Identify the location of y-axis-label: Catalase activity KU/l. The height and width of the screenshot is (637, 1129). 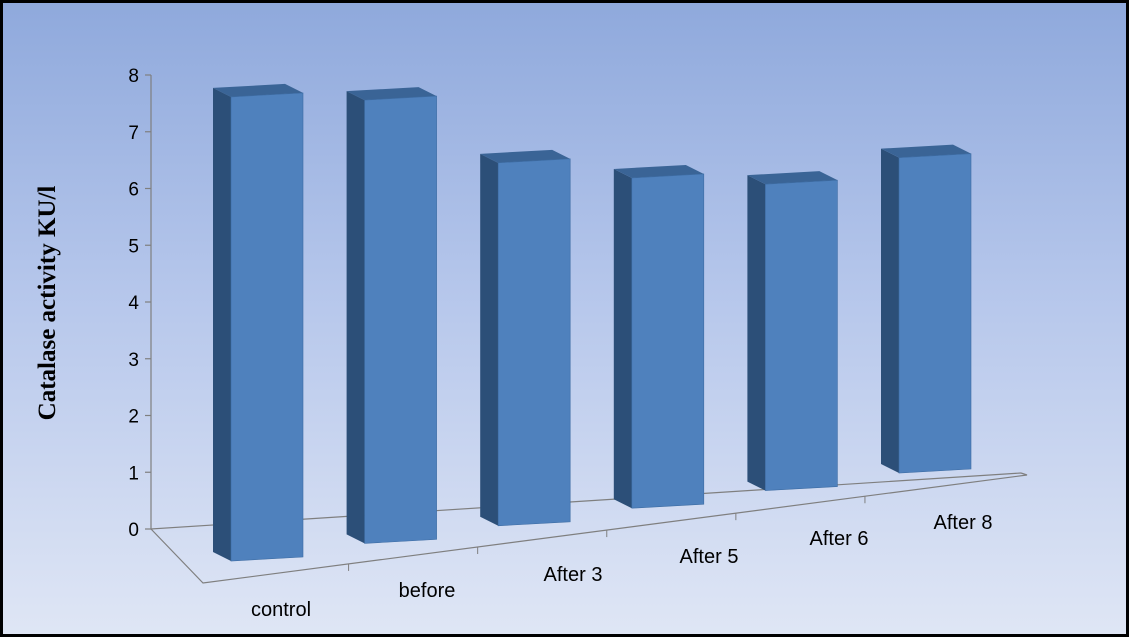
(47, 303).